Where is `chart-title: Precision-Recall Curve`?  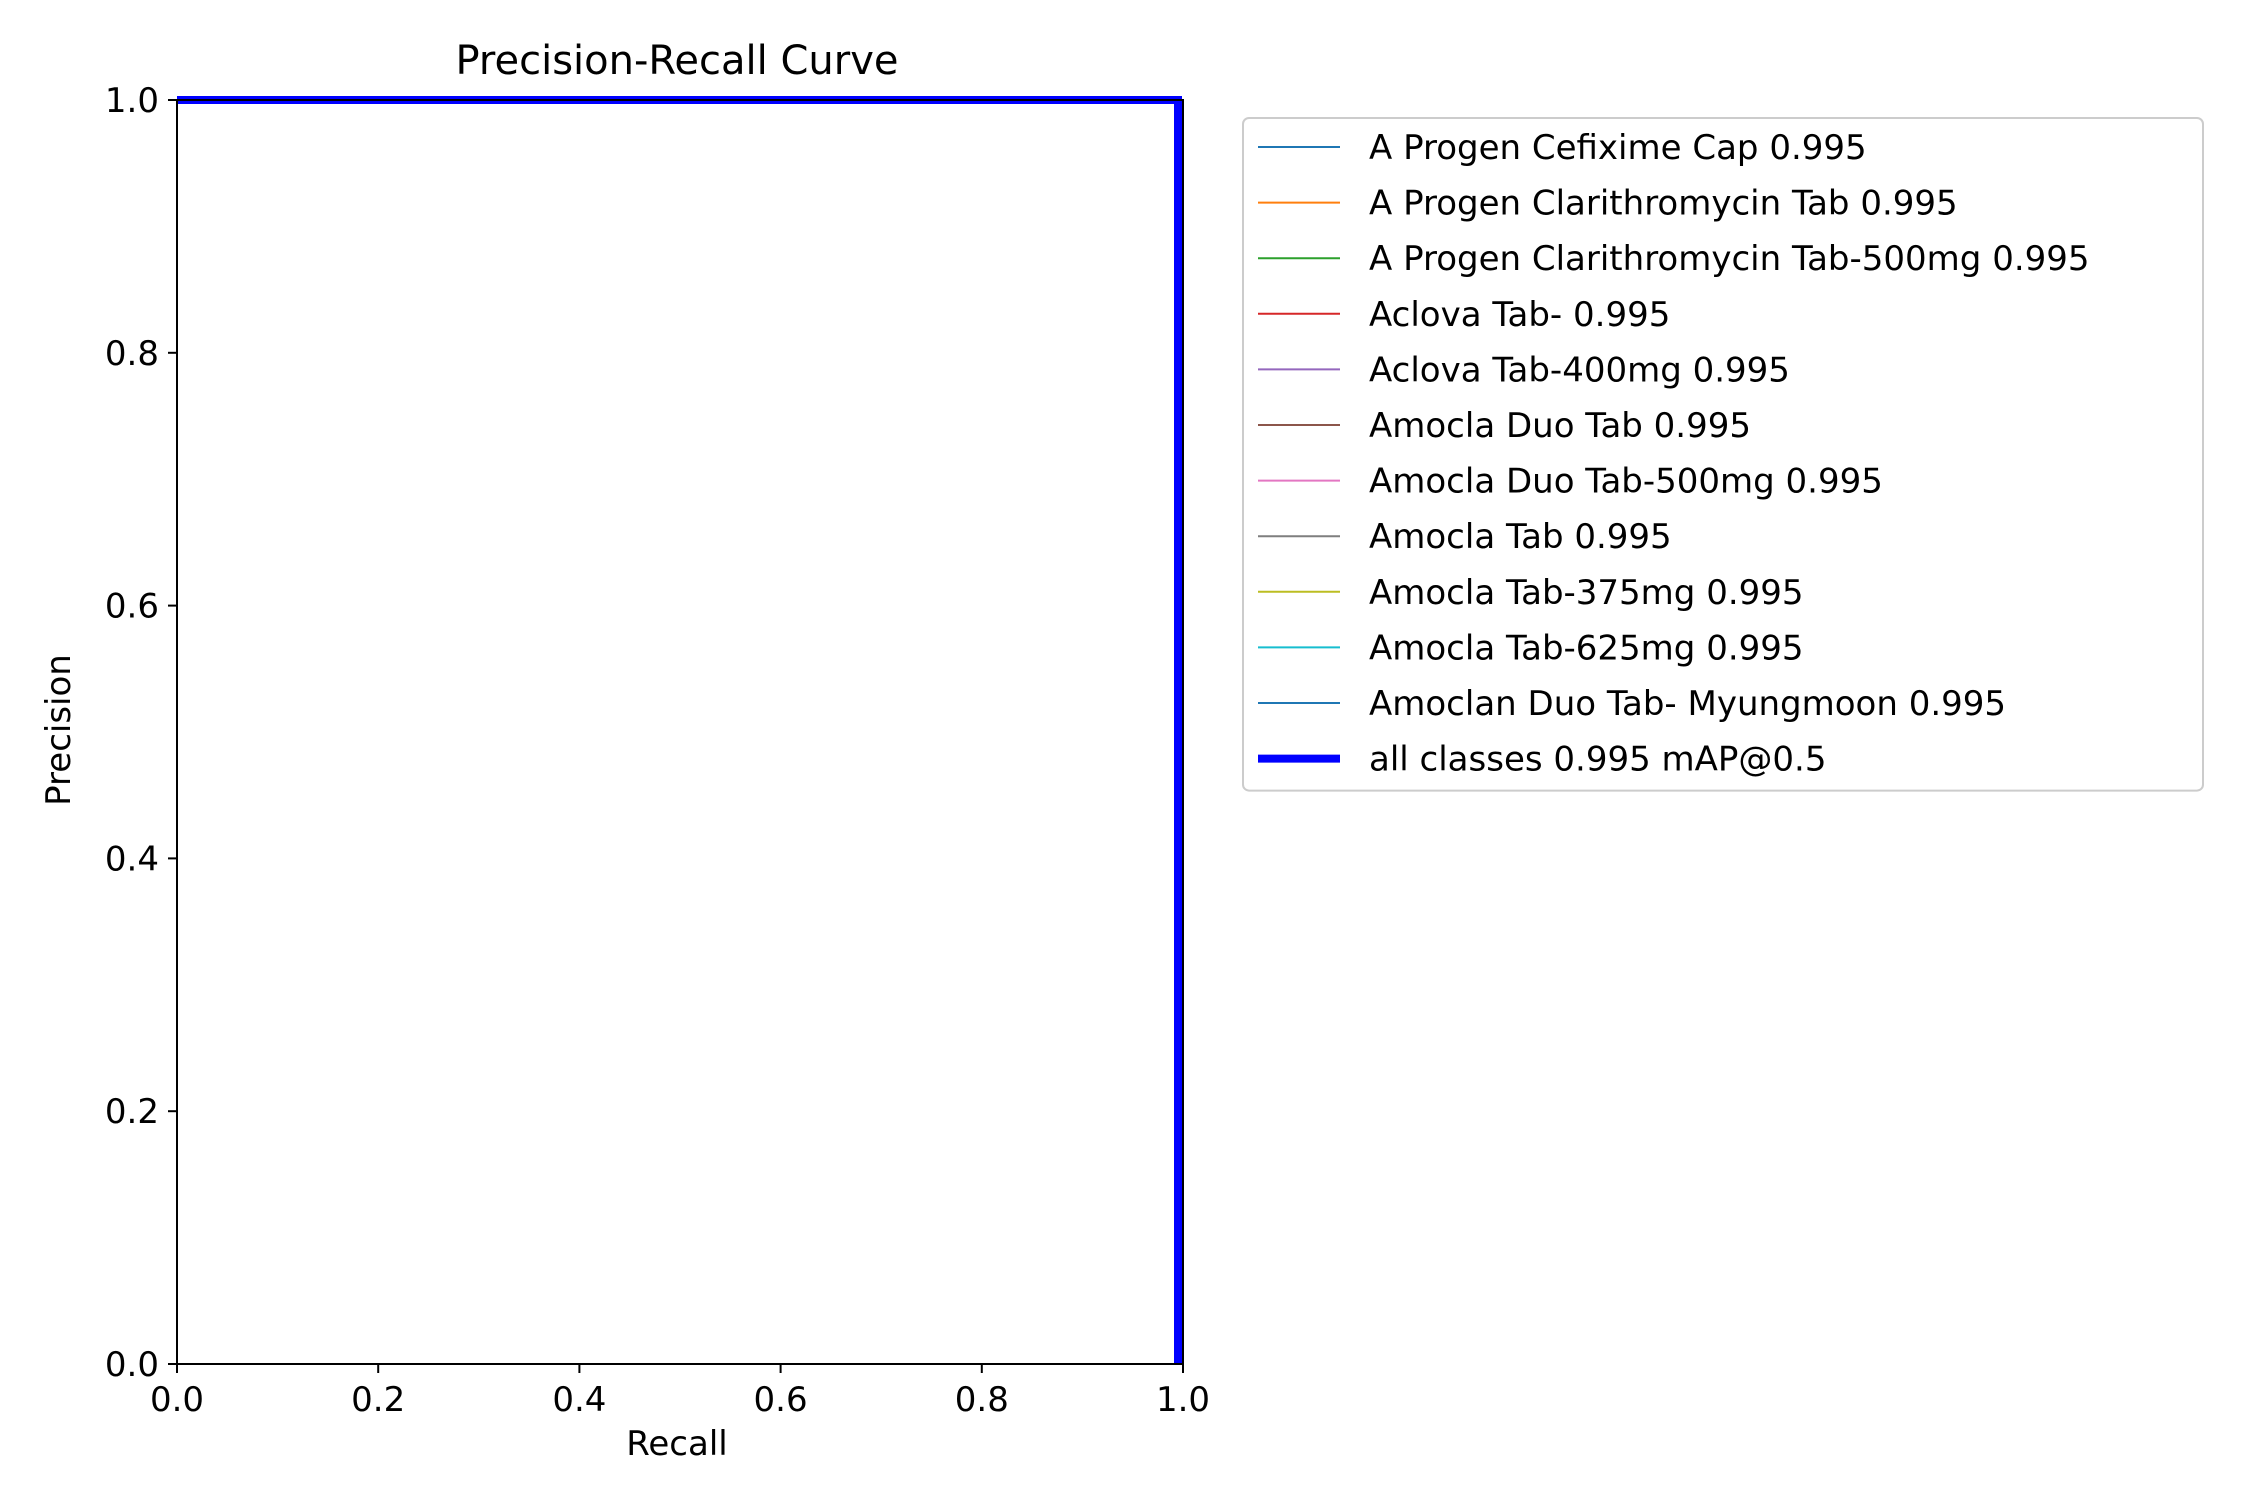
chart-title: Precision-Recall Curve is located at coordinates (677, 61).